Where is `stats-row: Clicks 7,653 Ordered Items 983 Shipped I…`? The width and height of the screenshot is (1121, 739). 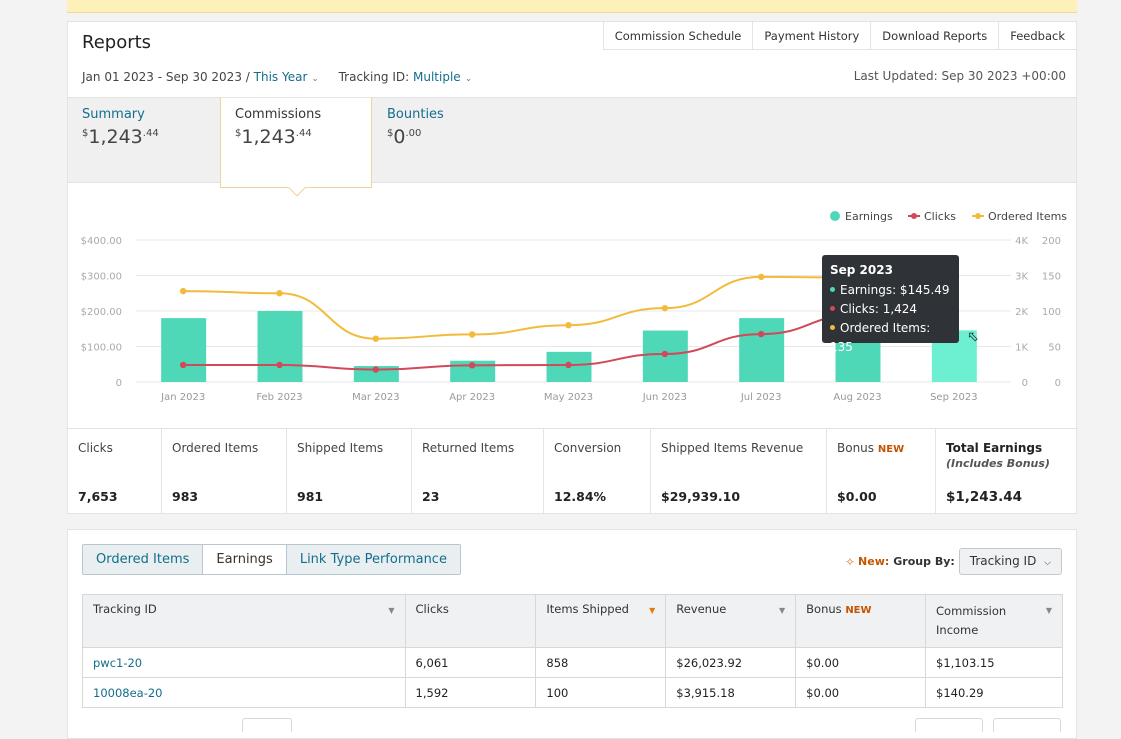
stats-row: Clicks 7,653 Ordered Items 983 Shipped I… is located at coordinates (572, 471).